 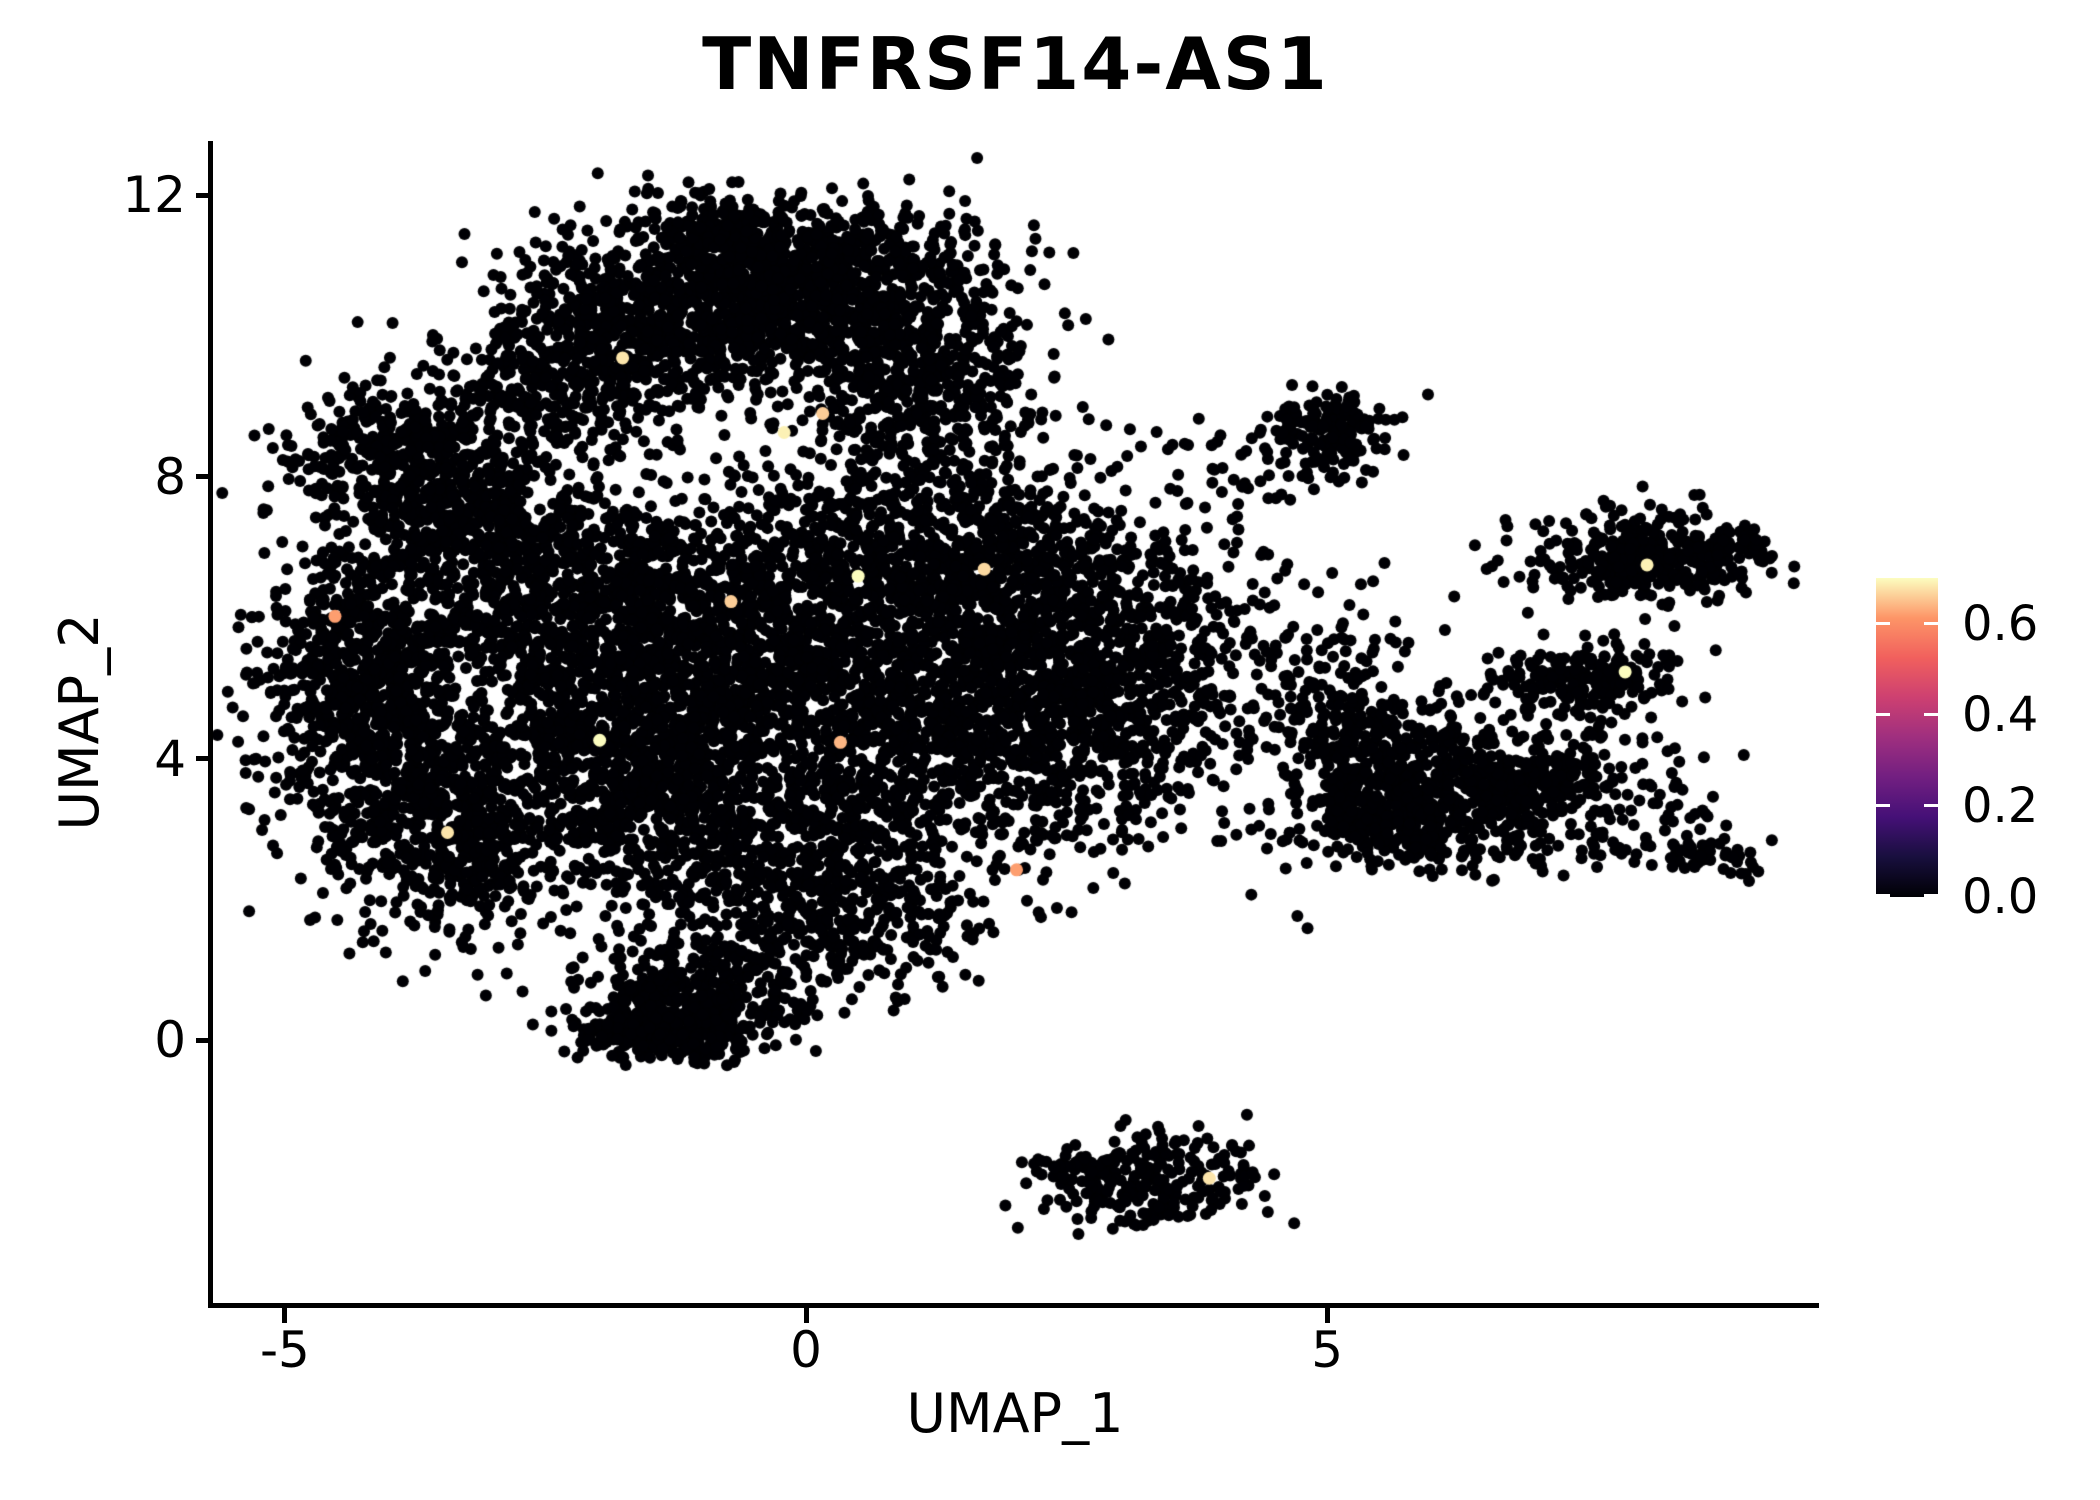 What do you see at coordinates (1013, 1305) in the screenshot?
I see `x-axis-line` at bounding box center [1013, 1305].